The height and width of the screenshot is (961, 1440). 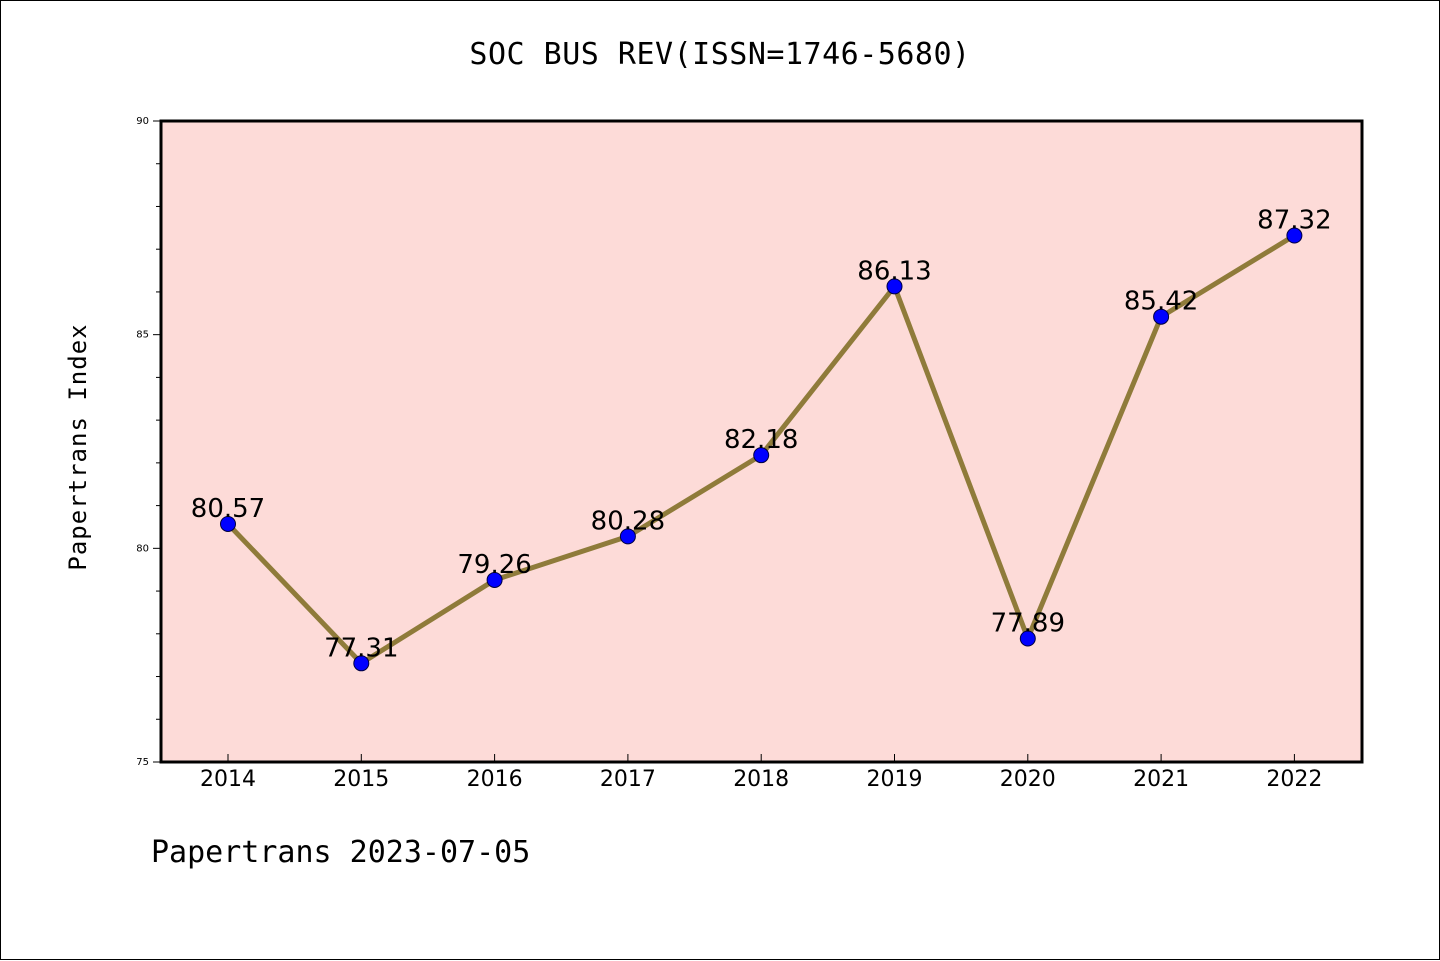 I want to click on data-label: 82.18, so click(x=761, y=440).